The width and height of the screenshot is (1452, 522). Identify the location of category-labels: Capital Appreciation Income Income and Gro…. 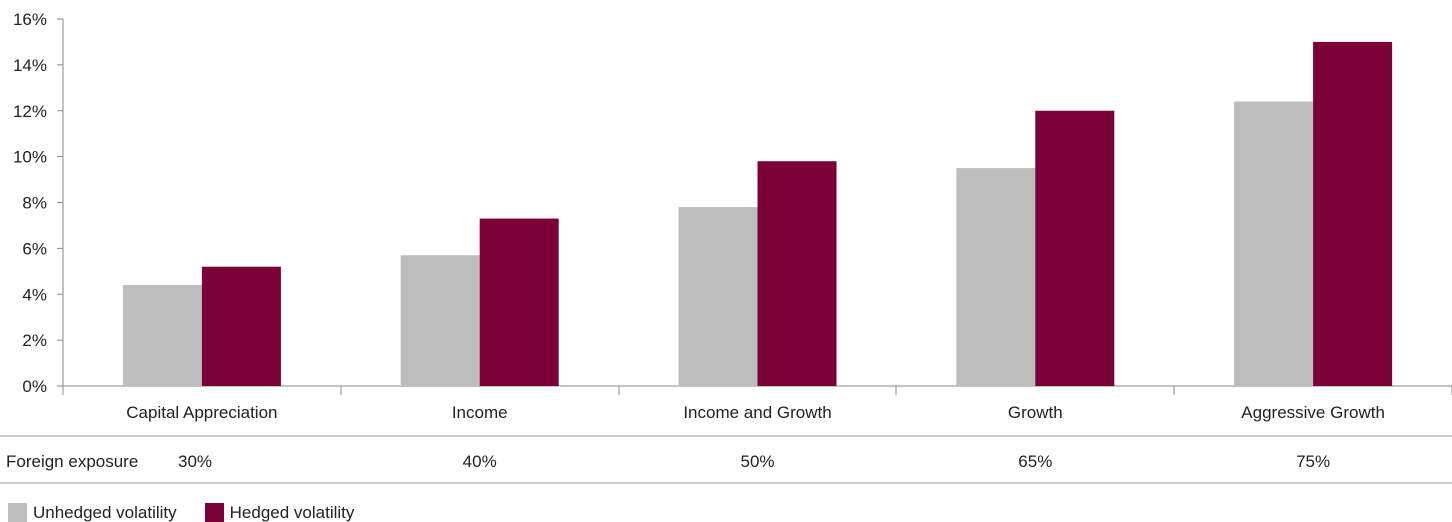
(755, 412).